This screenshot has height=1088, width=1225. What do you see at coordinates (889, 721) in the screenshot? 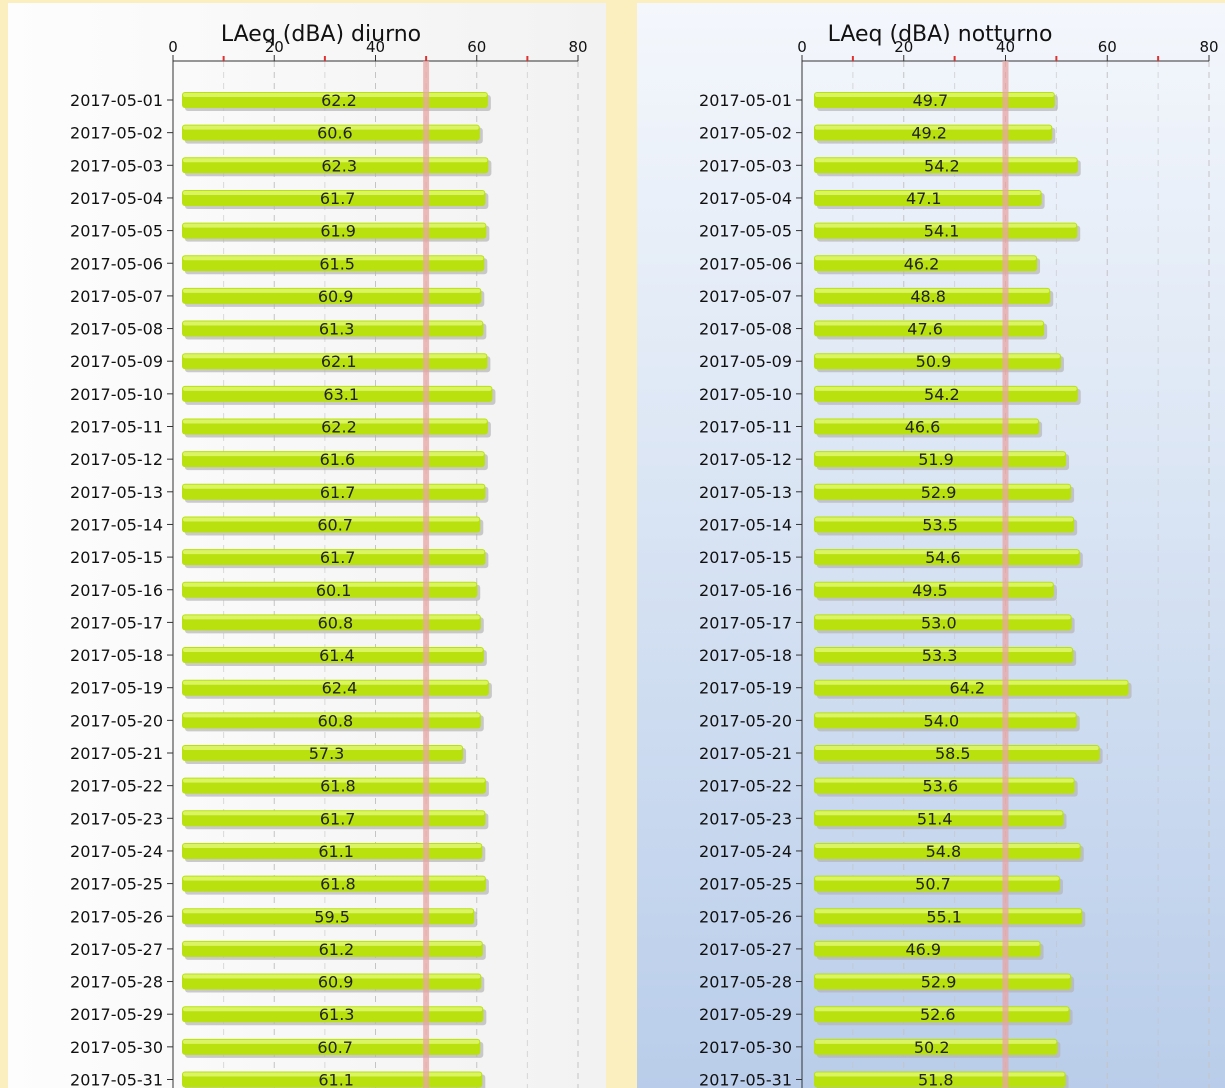
I see `bar-row: 2017-05-20 54.0` at bounding box center [889, 721].